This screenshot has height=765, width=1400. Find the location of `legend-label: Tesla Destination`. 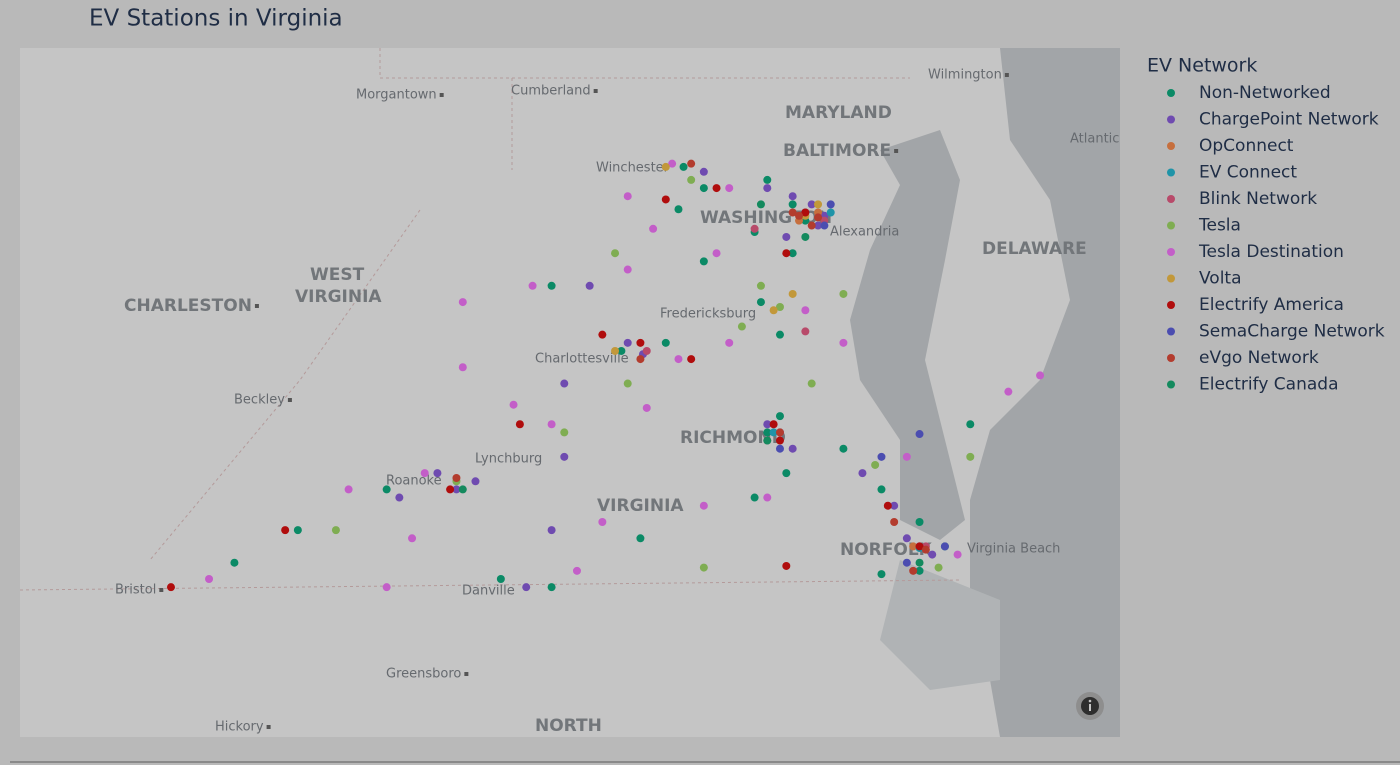

legend-label: Tesla Destination is located at coordinates (1271, 252).